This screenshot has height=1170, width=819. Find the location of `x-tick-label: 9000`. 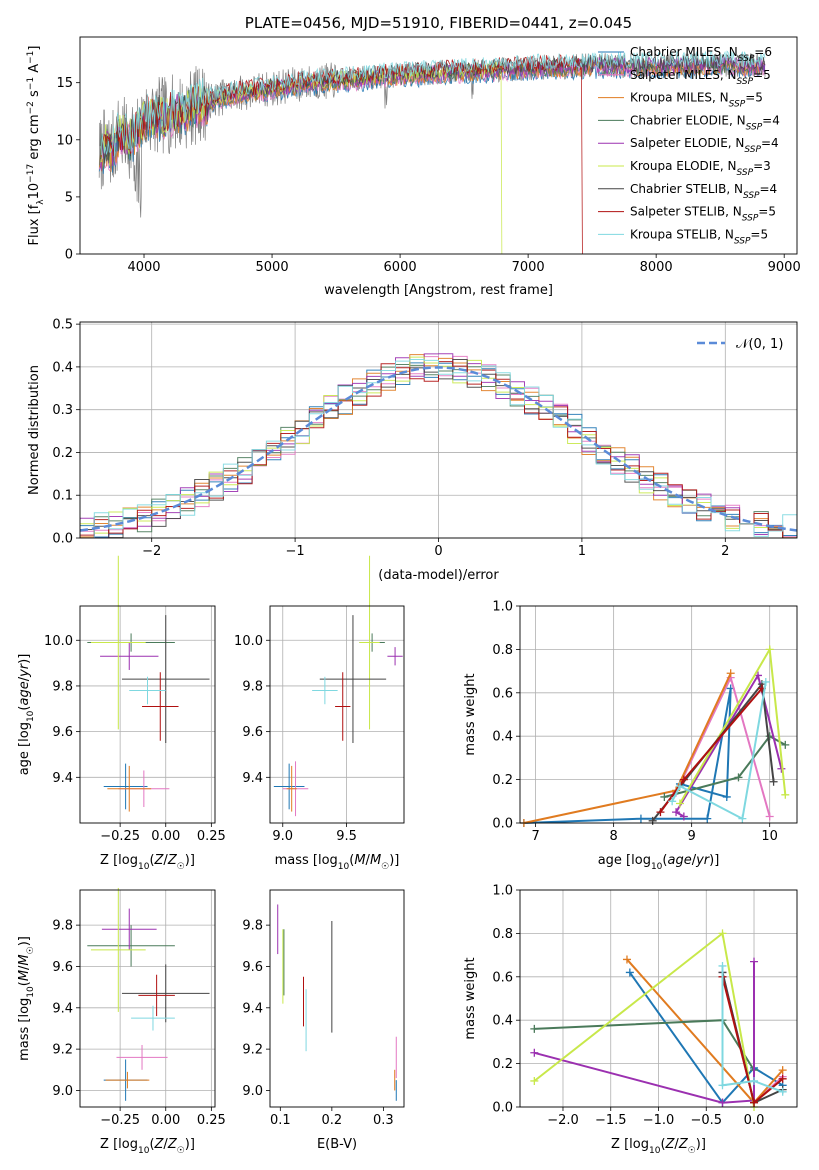

x-tick-label: 9000 is located at coordinates (784, 267).